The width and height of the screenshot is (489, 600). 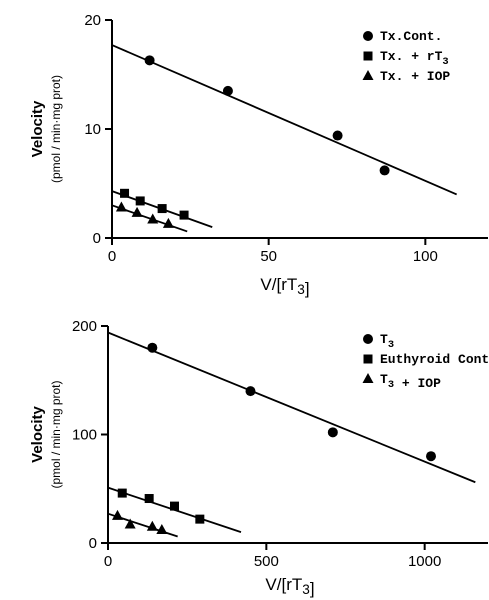 I want to click on legend-label: Tx.Cont., so click(x=411, y=36).